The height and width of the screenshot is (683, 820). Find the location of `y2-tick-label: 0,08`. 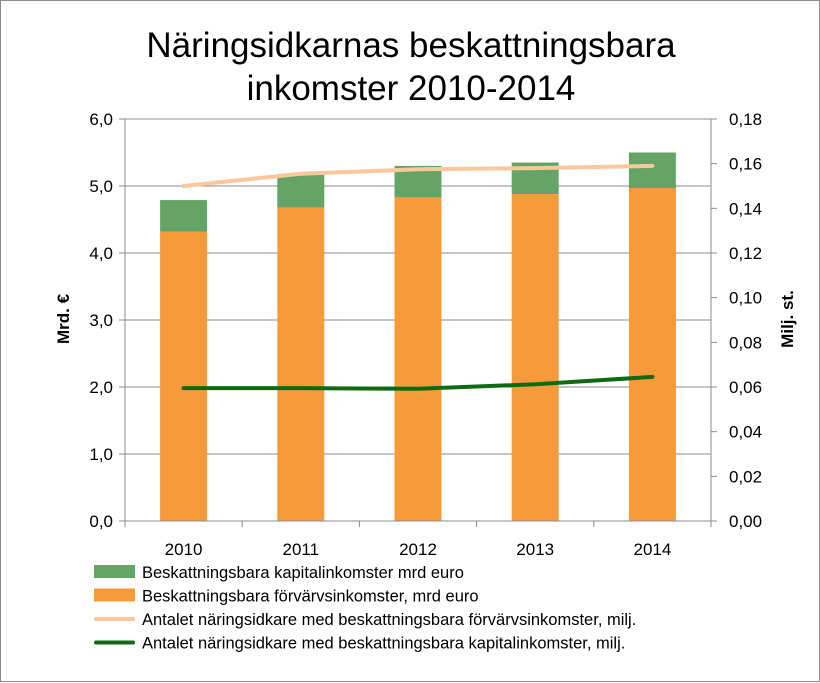

y2-tick-label: 0,08 is located at coordinates (745, 342).